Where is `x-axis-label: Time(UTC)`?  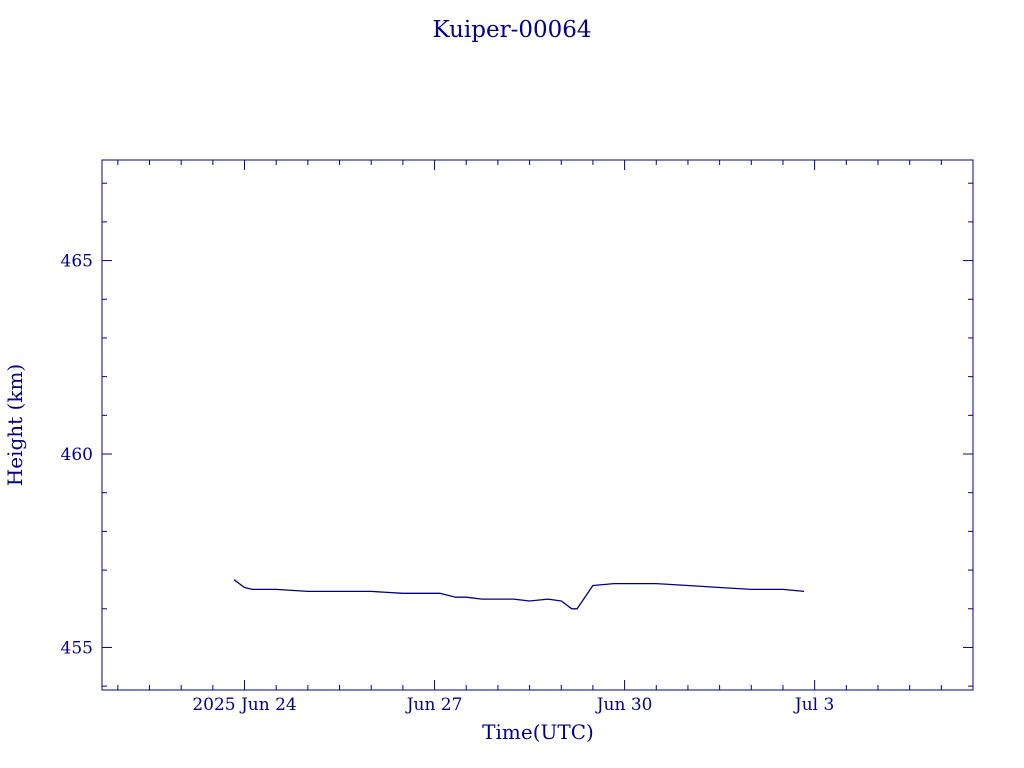
x-axis-label: Time(UTC) is located at coordinates (538, 732).